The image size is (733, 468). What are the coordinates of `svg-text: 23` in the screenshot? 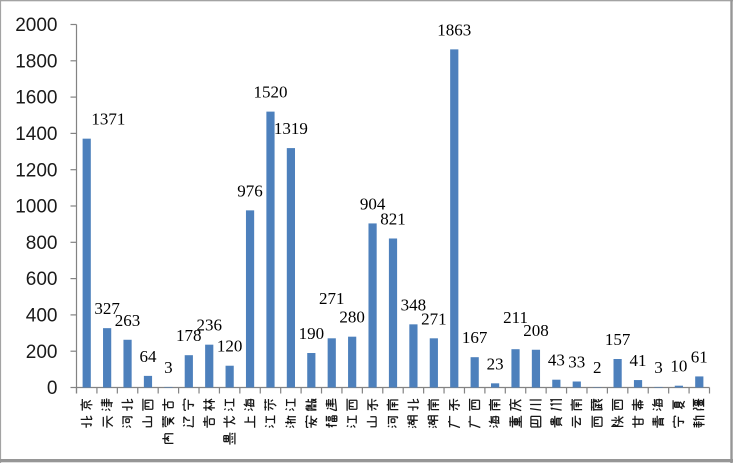 It's located at (495, 363).